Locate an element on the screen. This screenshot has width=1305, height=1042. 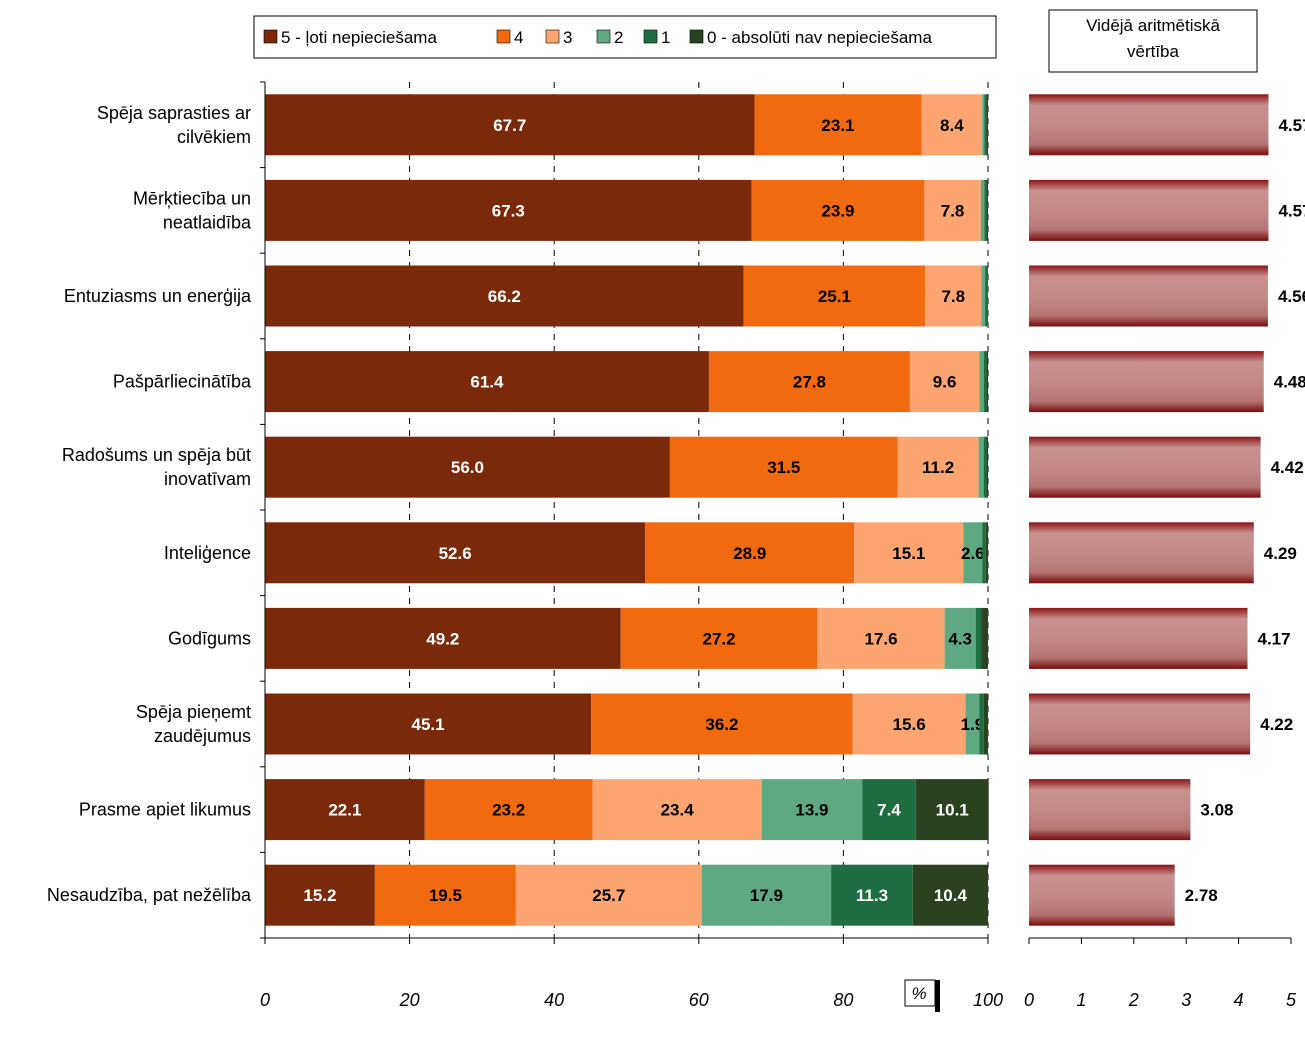
legend-box is located at coordinates (625, 37).